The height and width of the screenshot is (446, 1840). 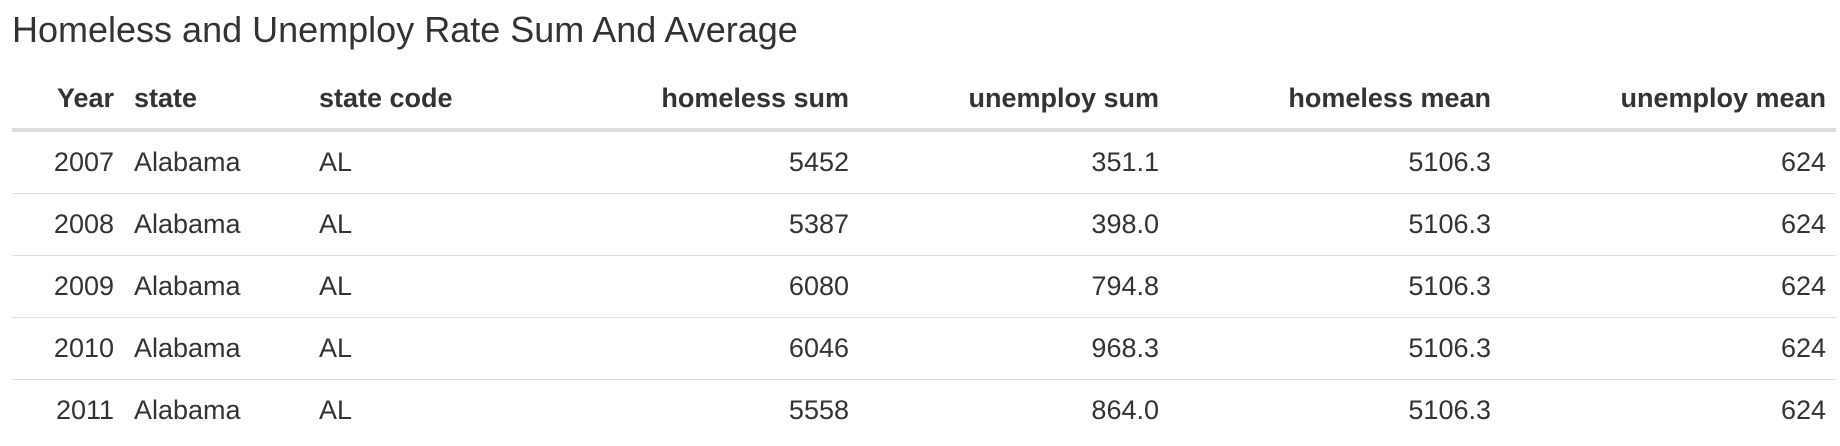 What do you see at coordinates (68, 100) in the screenshot?
I see `column-header-year: Year` at bounding box center [68, 100].